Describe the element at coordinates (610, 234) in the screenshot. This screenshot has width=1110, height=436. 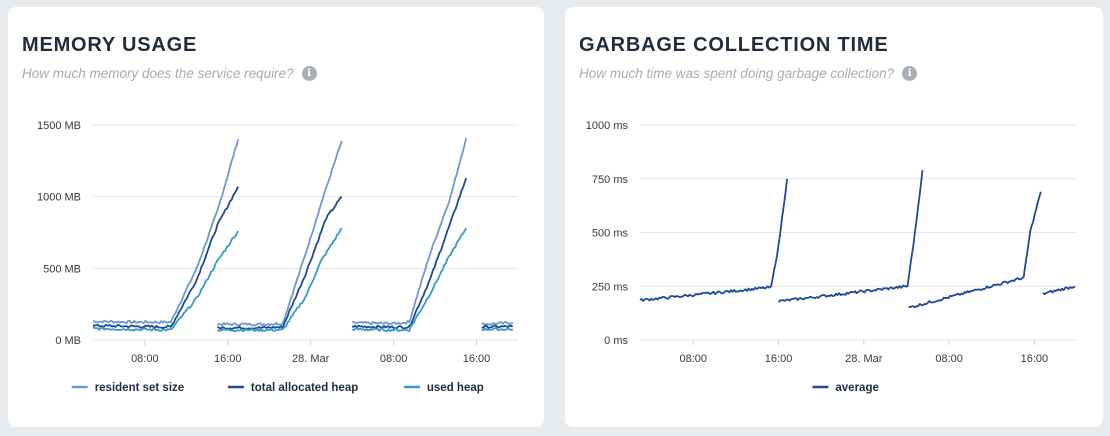
I see `y-tick-label: 500 ms` at that location.